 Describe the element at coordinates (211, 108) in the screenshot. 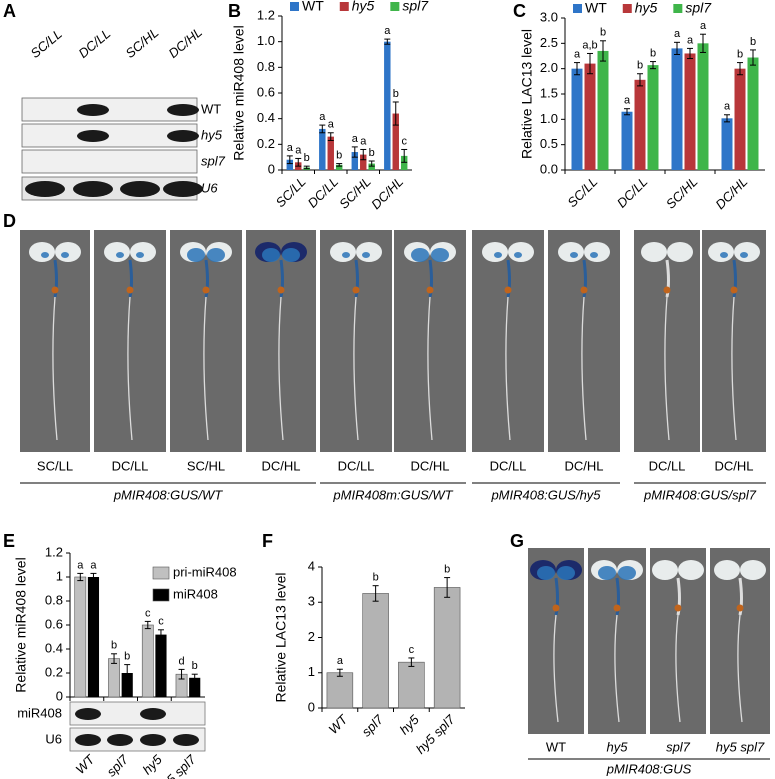

I see `blot-row-label: WT` at that location.